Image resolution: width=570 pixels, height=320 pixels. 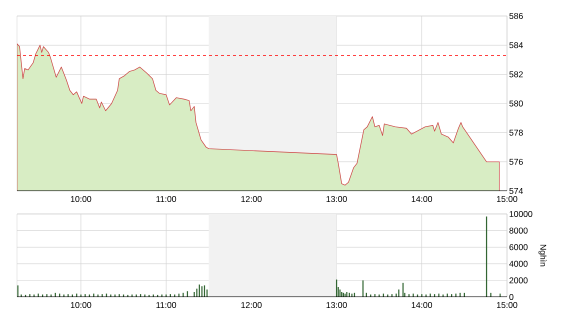 What do you see at coordinates (521, 213) in the screenshot?
I see `y-tick-label: 10000` at bounding box center [521, 213].